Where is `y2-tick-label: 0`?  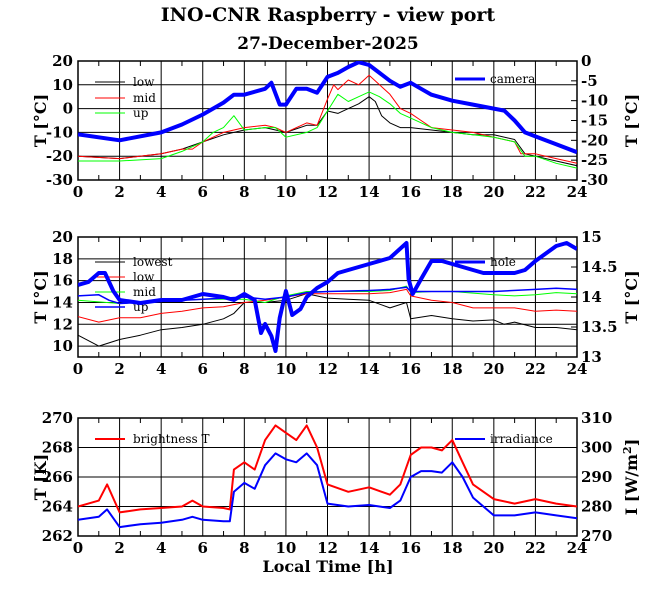 y2-tick-label: 0 is located at coordinates (586, 61).